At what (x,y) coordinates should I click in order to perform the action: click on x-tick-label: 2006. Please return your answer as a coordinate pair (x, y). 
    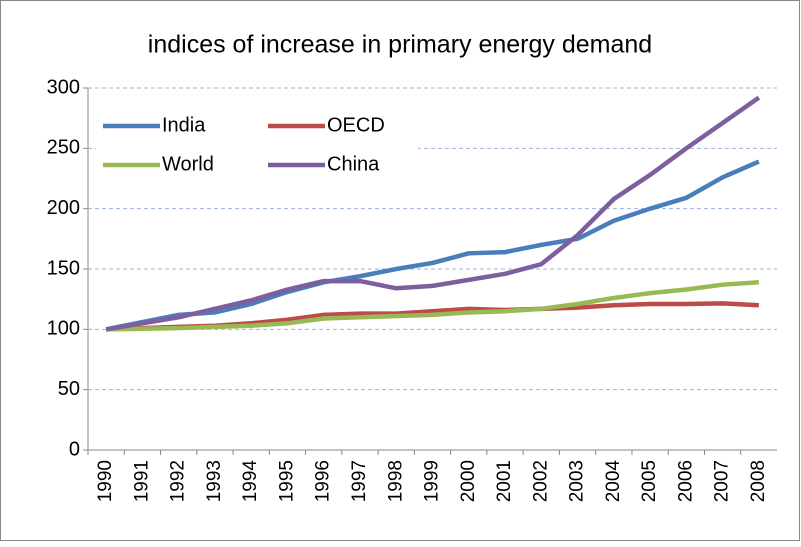
    Looking at the image, I should click on (685, 481).